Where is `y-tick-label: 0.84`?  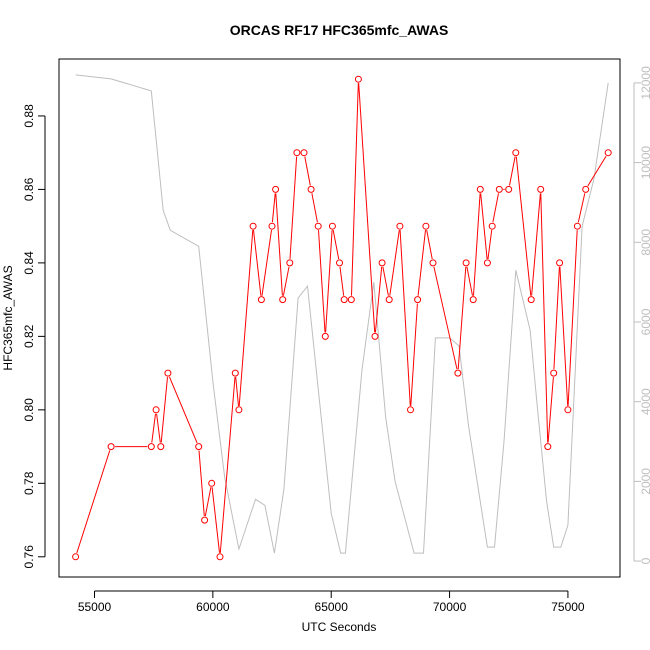 y-tick-label: 0.84 is located at coordinates (29, 263).